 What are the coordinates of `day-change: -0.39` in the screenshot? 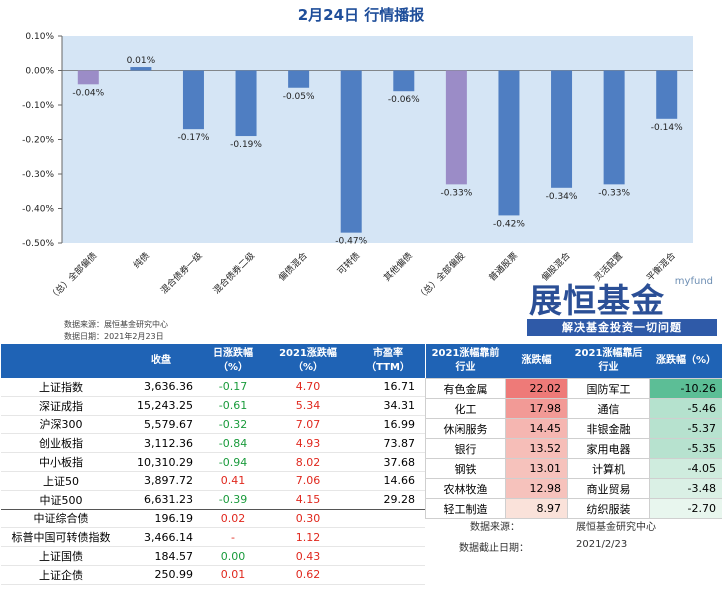 It's located at (233, 500).